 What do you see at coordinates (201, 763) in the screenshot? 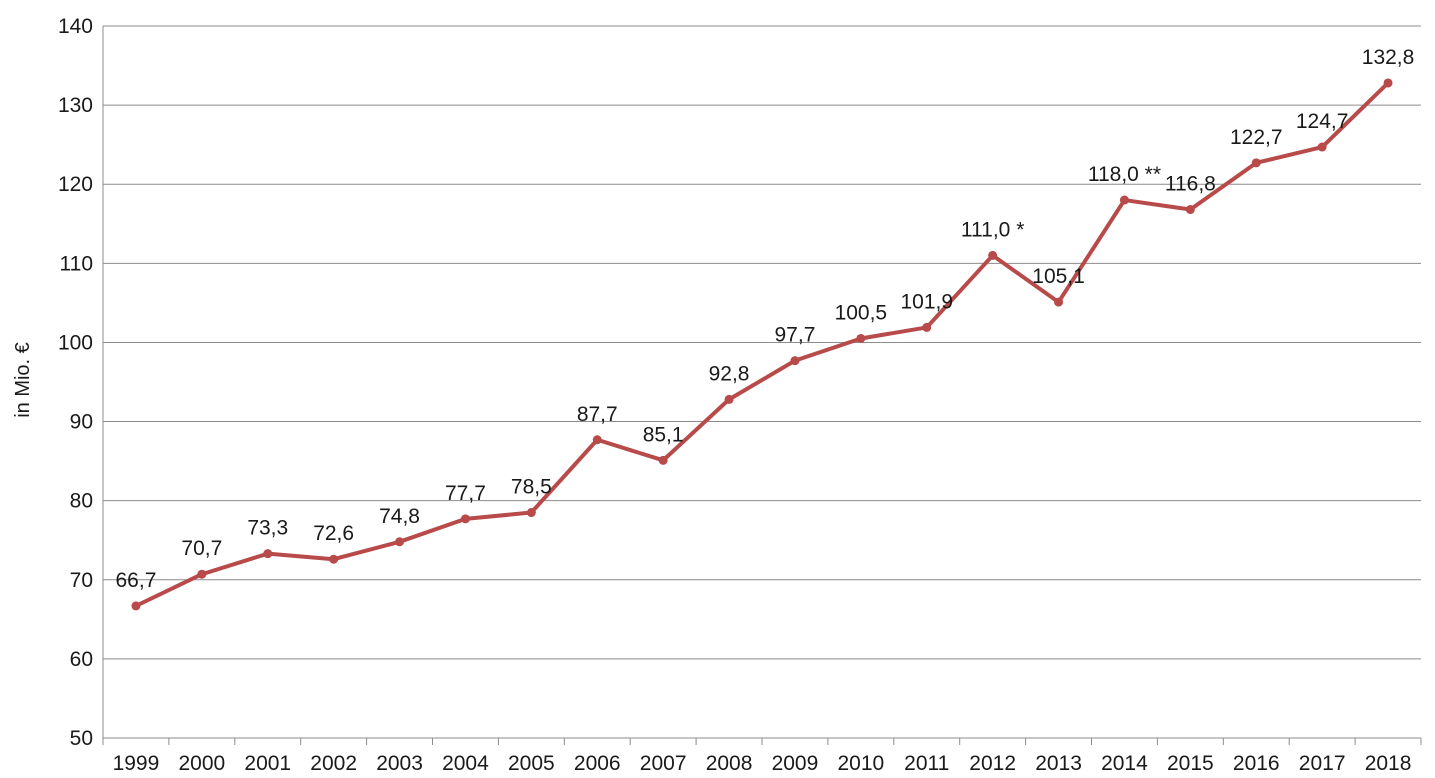
I see `x-tick-label: 2000` at bounding box center [201, 763].